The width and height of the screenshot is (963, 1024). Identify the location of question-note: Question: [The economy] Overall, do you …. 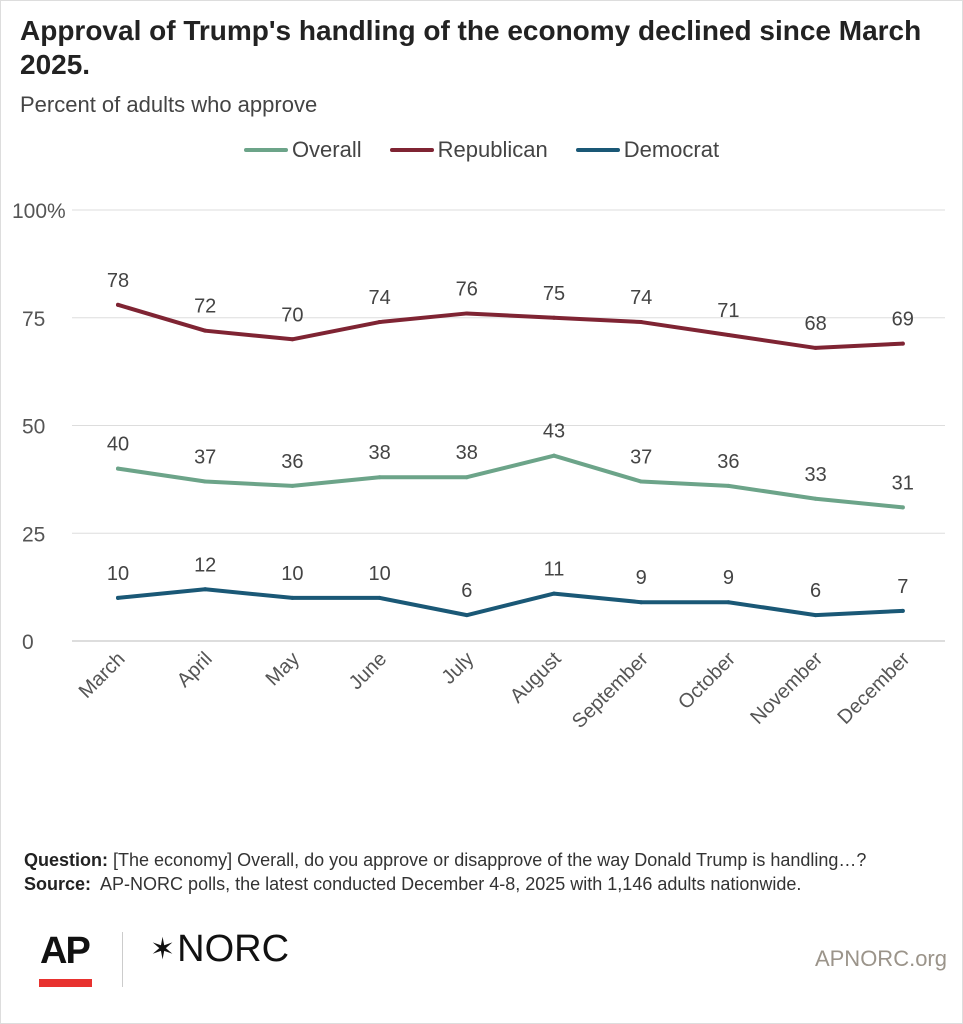
(484, 860).